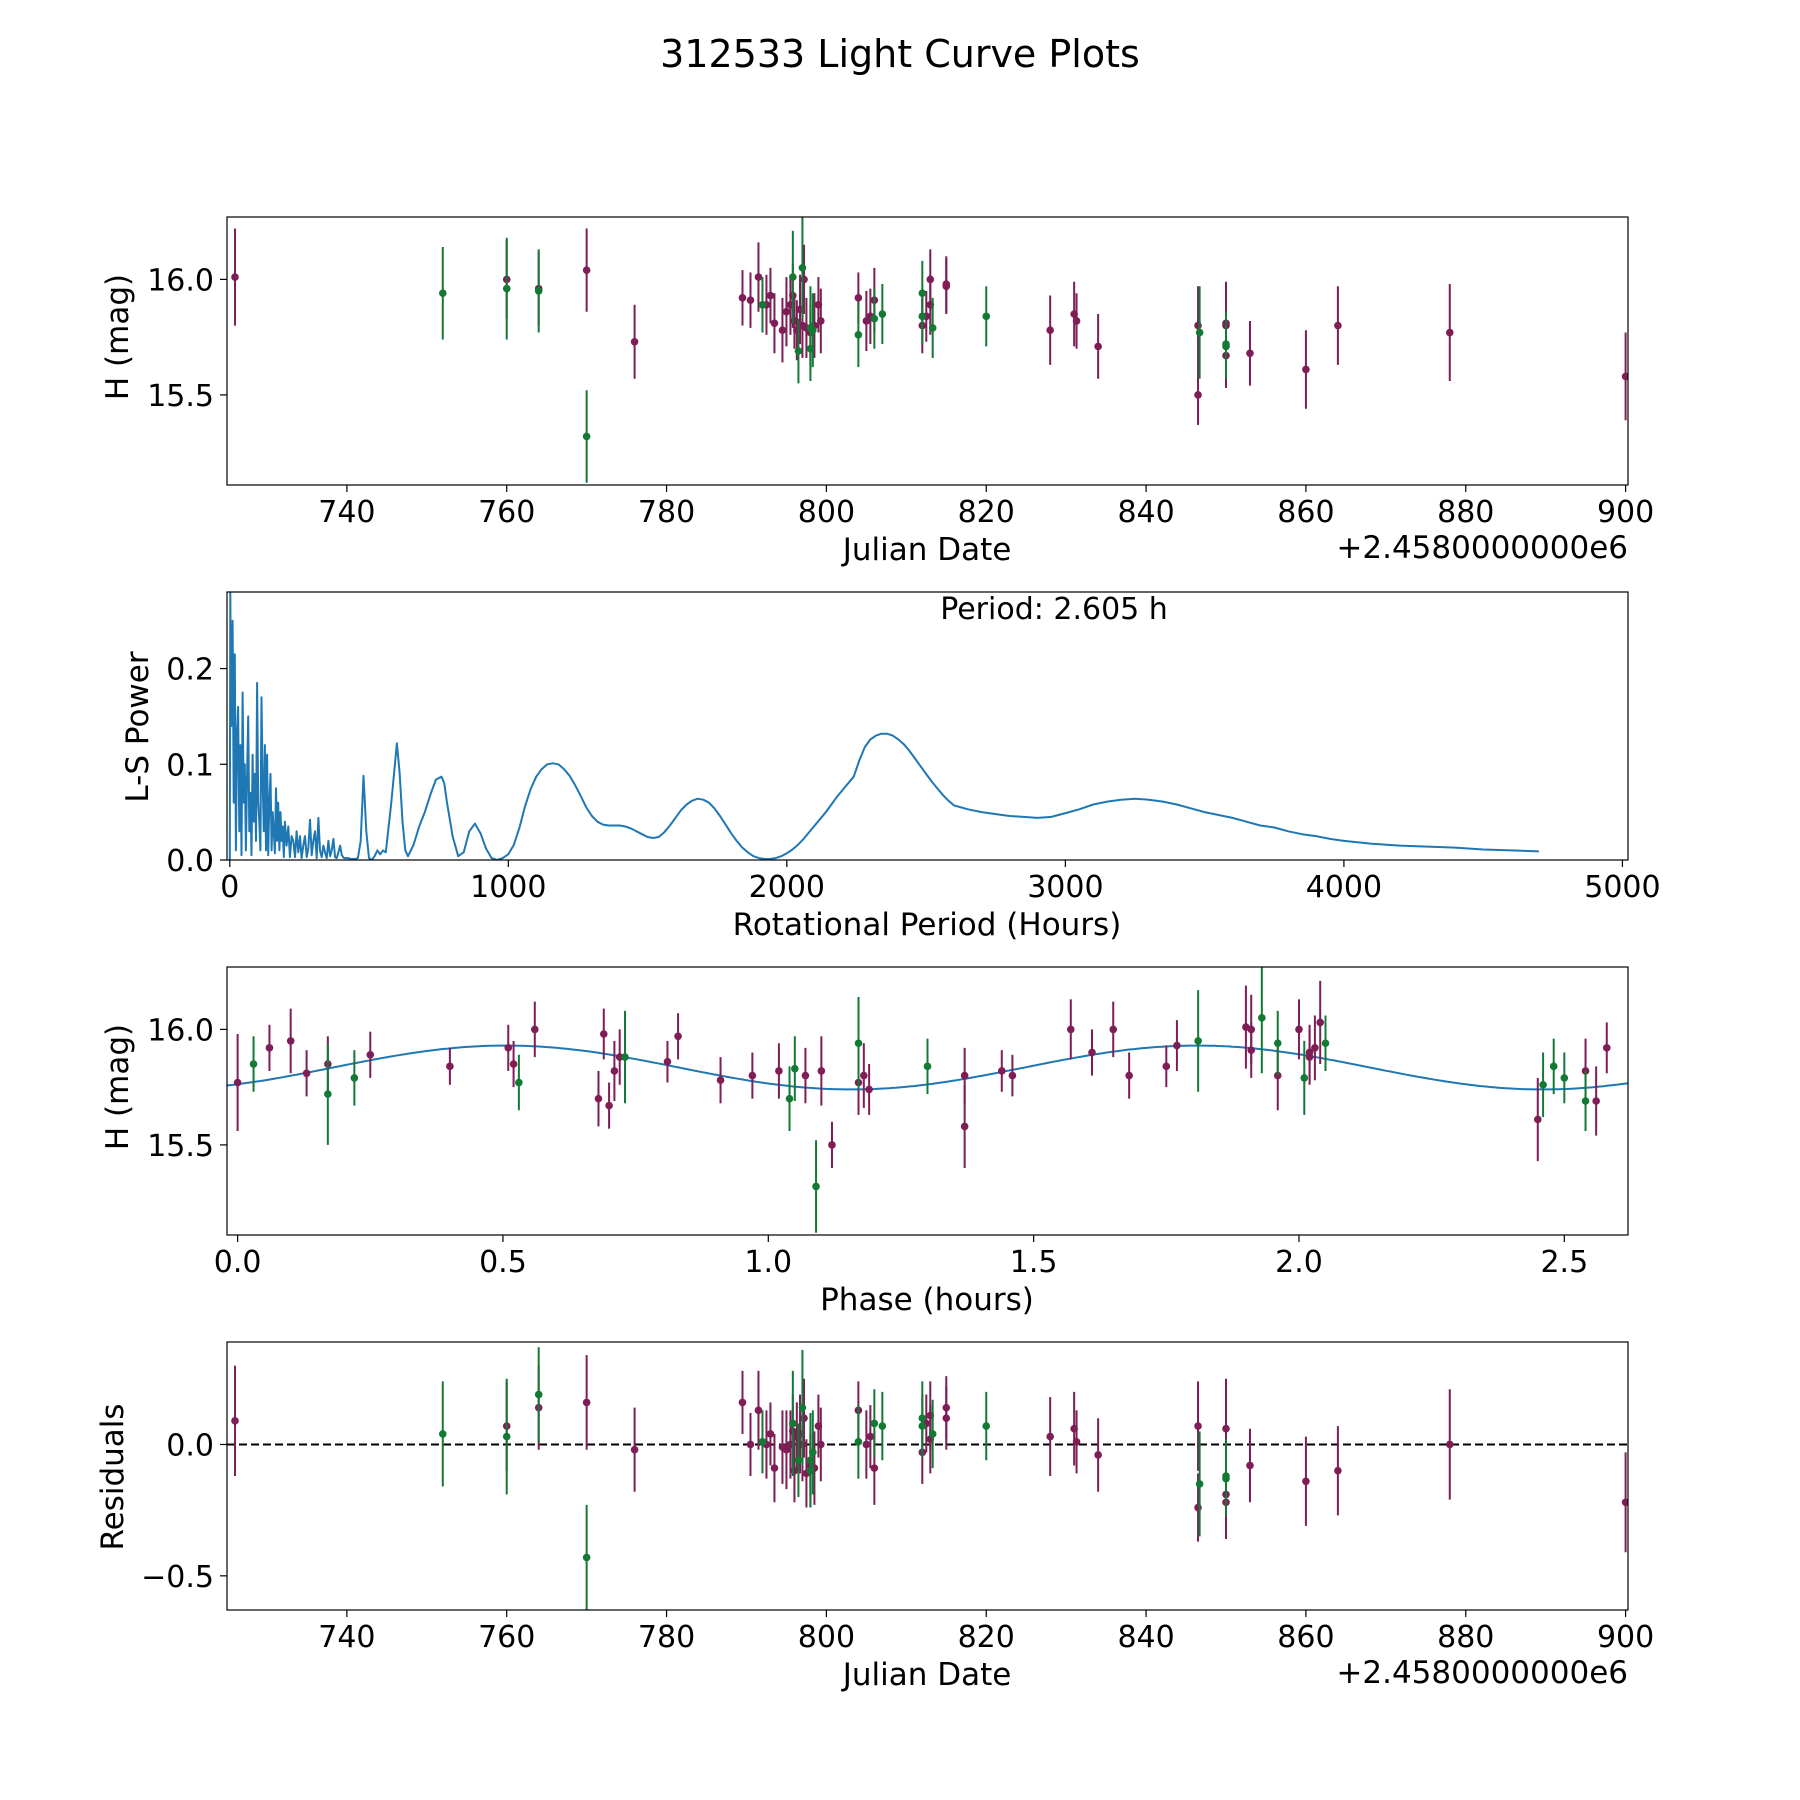 The width and height of the screenshot is (1800, 1800). What do you see at coordinates (927, 1300) in the screenshot?
I see `phase-xlabel: Phase (hours)` at bounding box center [927, 1300].